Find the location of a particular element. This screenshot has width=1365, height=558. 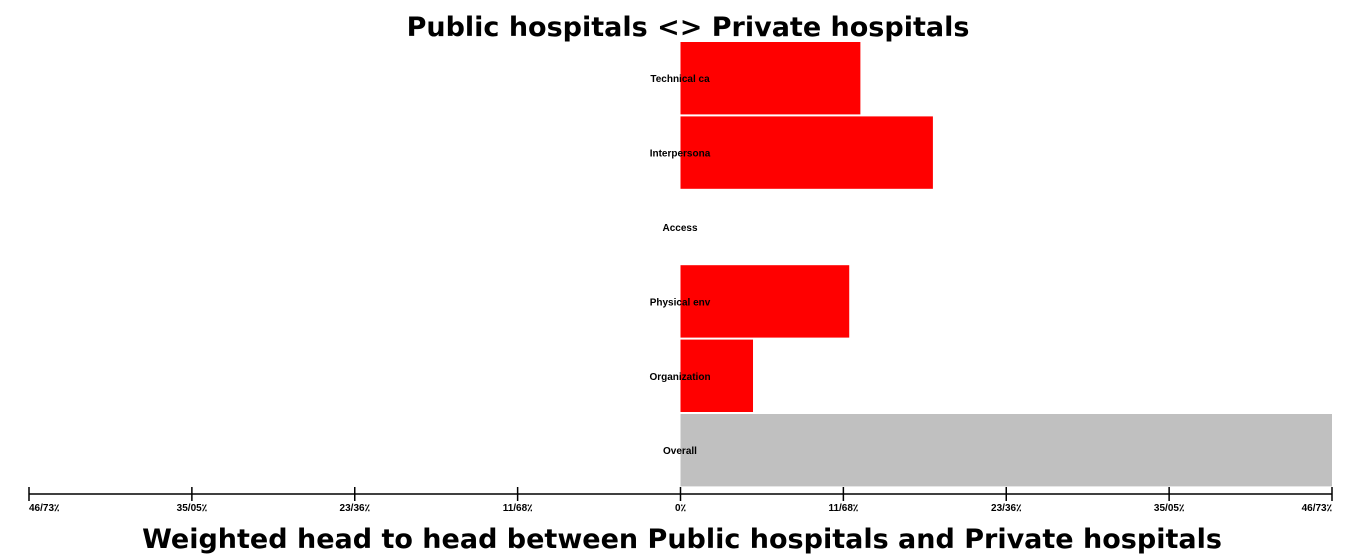

bar-technical-ca is located at coordinates (770, 78).